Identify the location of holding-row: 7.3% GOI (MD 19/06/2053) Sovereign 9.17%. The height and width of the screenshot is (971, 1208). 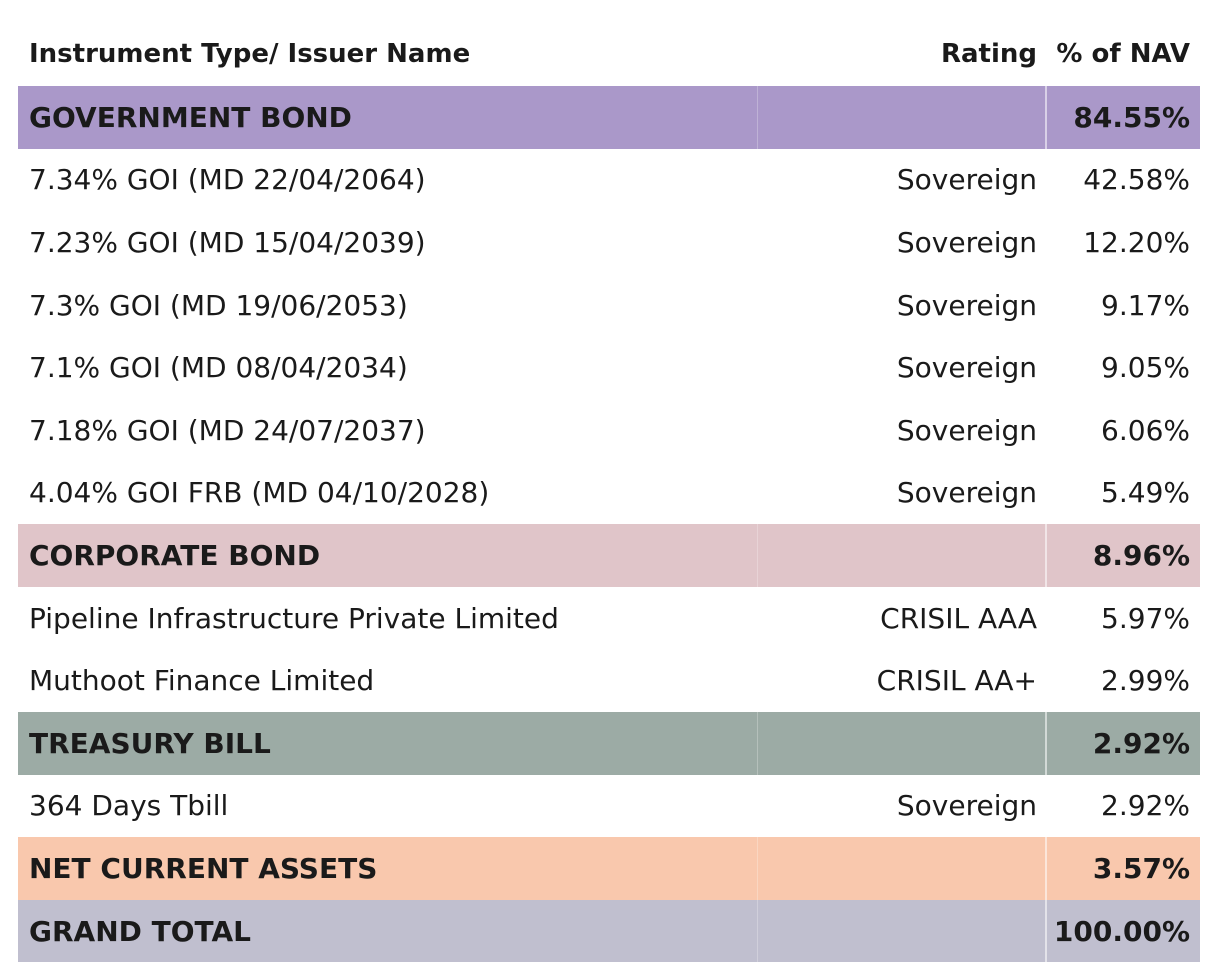
(609, 305).